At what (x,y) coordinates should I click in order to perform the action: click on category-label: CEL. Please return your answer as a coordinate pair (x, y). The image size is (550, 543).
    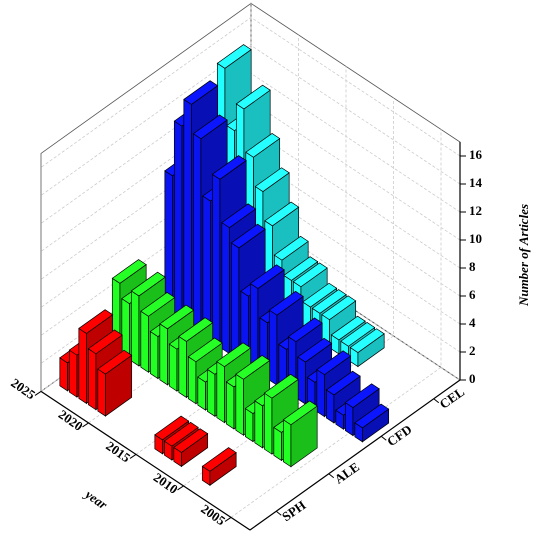
    Looking at the image, I should click on (452, 398).